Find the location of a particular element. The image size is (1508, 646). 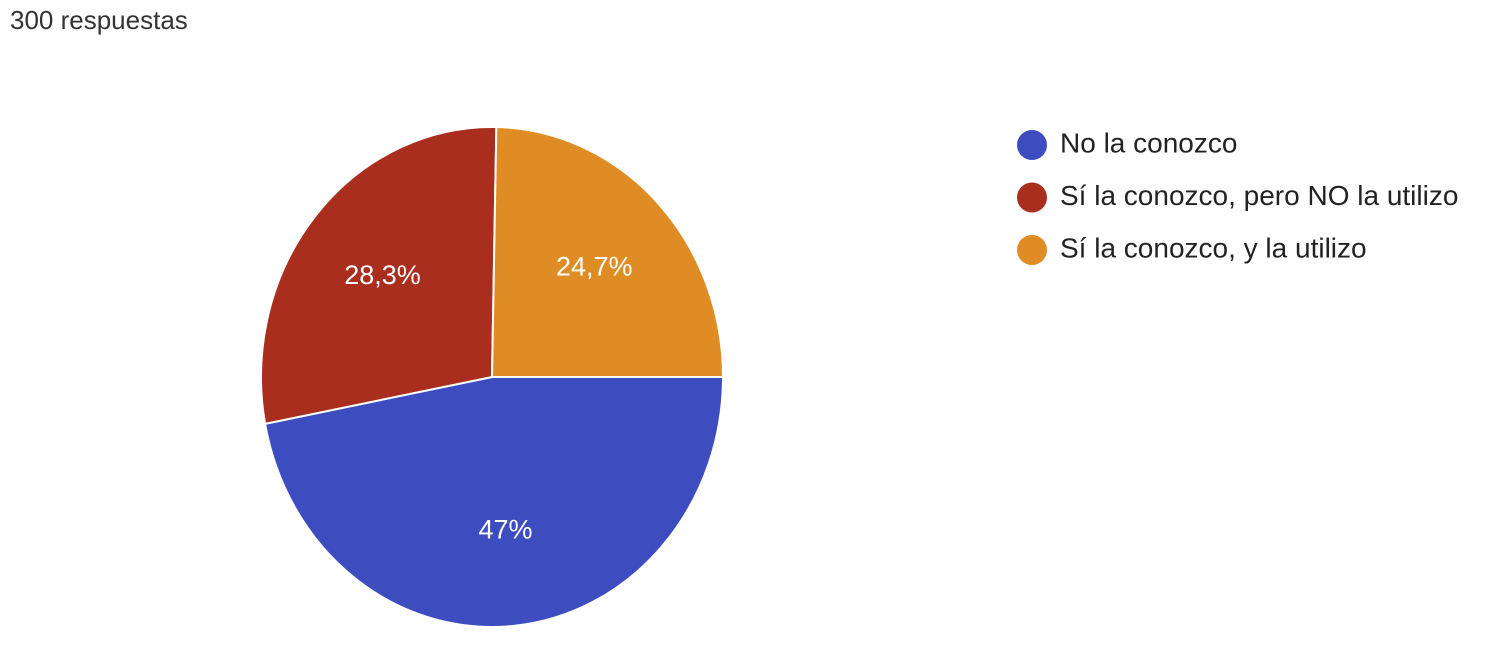

legend-label: Sí la conozco, y la utilizo is located at coordinates (1213, 247).